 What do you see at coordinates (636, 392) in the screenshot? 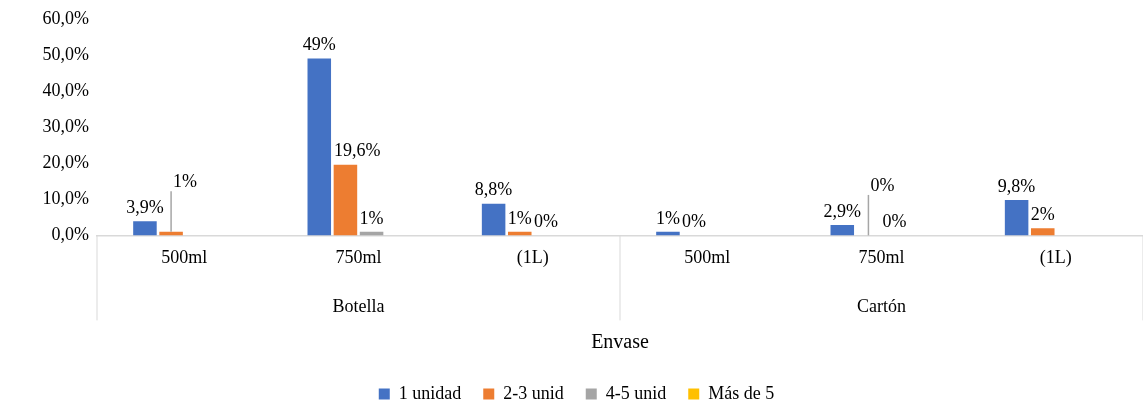
I see `legend-label: 4-5 unid` at bounding box center [636, 392].